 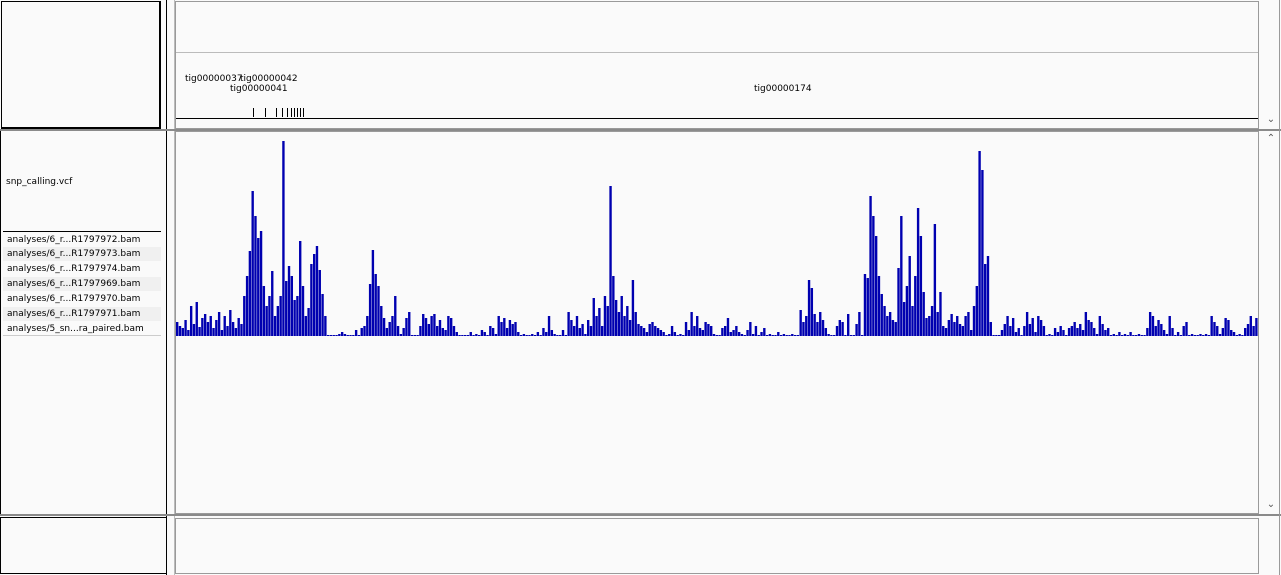 I want to click on chevron-down-icon: ⌄, so click(x=1271, y=504).